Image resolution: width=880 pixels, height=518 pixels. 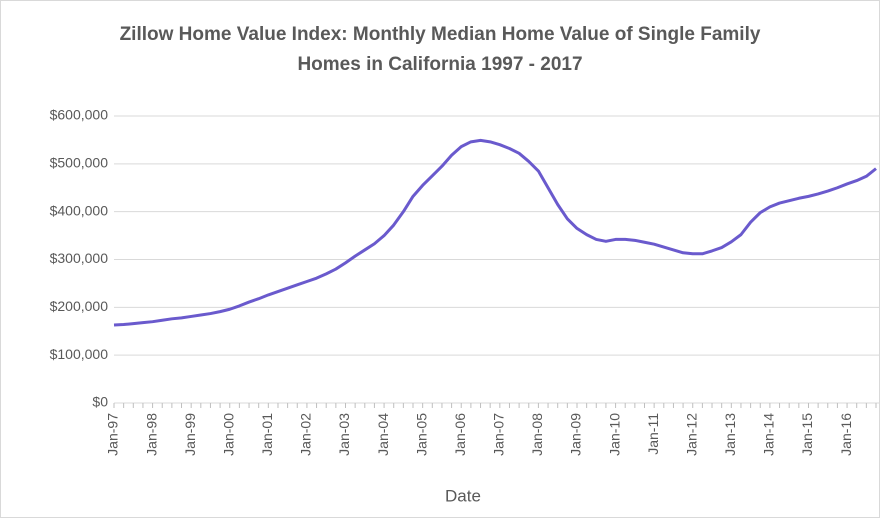 What do you see at coordinates (267, 434) in the screenshot?
I see `x-tick-label: Jan-01` at bounding box center [267, 434].